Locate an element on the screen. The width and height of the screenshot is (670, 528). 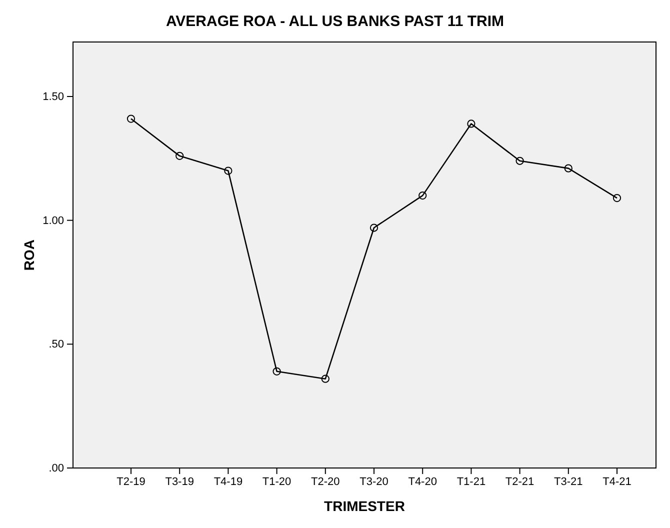
y-tick-label: 1.00 is located at coordinates (53, 220).